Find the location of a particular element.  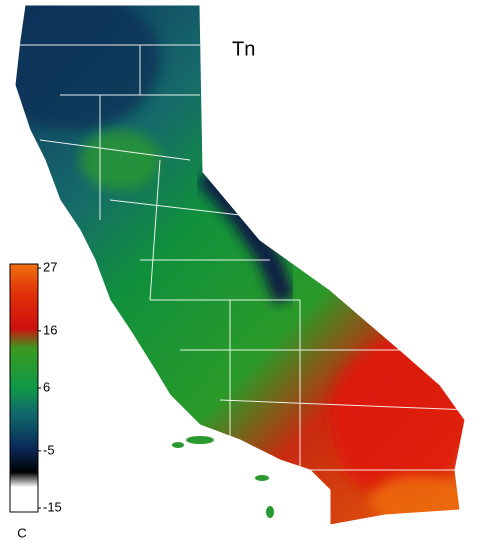

colorbar-tick-label: -15 is located at coordinates (52, 506).